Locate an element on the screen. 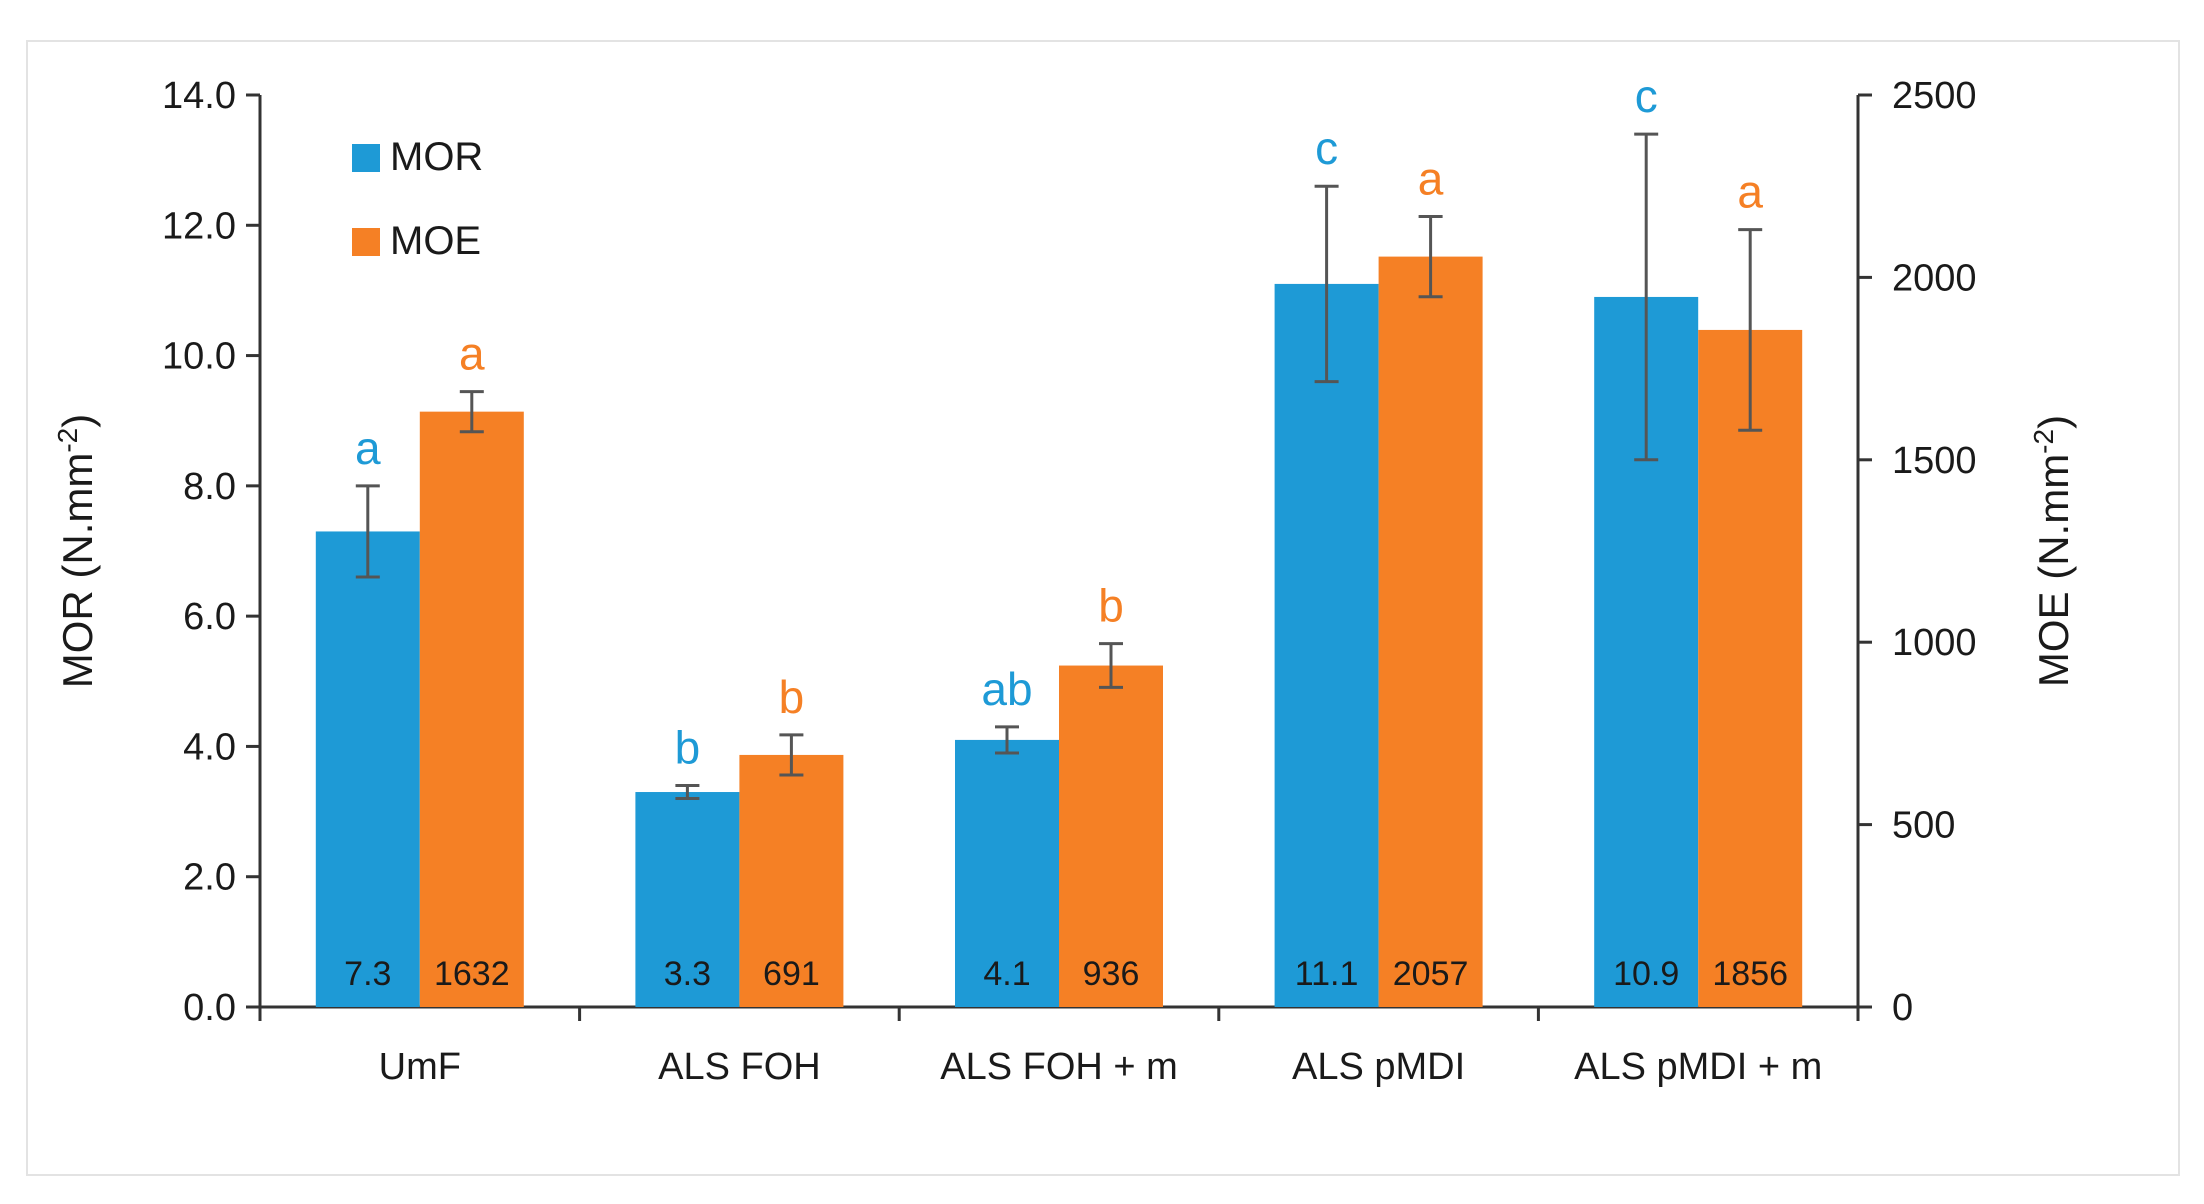 The image size is (2204, 1204). left-axis-title: MOR (N.mm-2) is located at coordinates (77, 551).